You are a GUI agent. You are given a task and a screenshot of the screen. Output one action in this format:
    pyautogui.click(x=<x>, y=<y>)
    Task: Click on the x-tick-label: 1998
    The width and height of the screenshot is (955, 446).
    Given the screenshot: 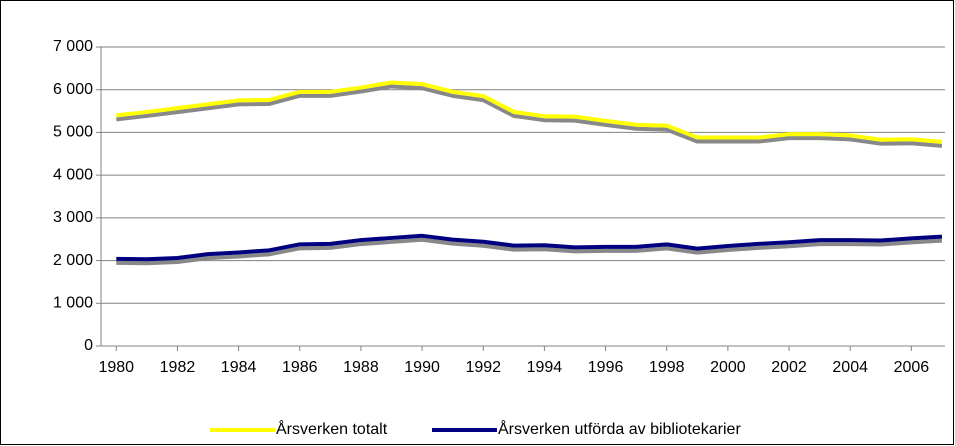 What is the action you would take?
    pyautogui.click(x=667, y=367)
    